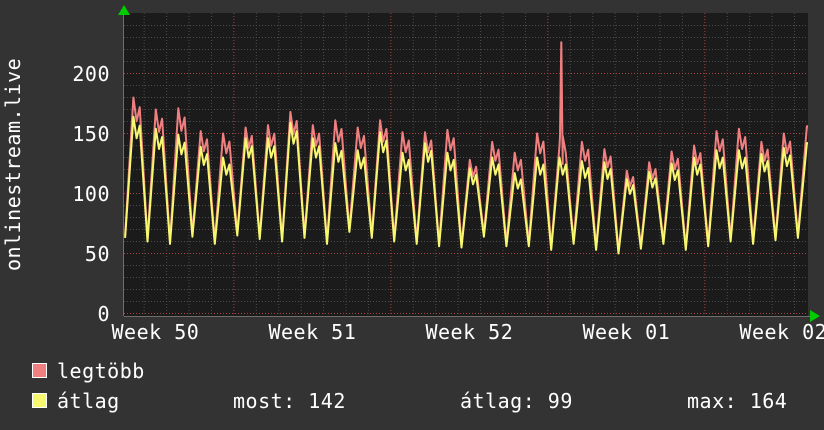 This screenshot has width=824, height=430. Describe the element at coordinates (91, 73) in the screenshot. I see `y-axis-tick-label: 200` at that location.